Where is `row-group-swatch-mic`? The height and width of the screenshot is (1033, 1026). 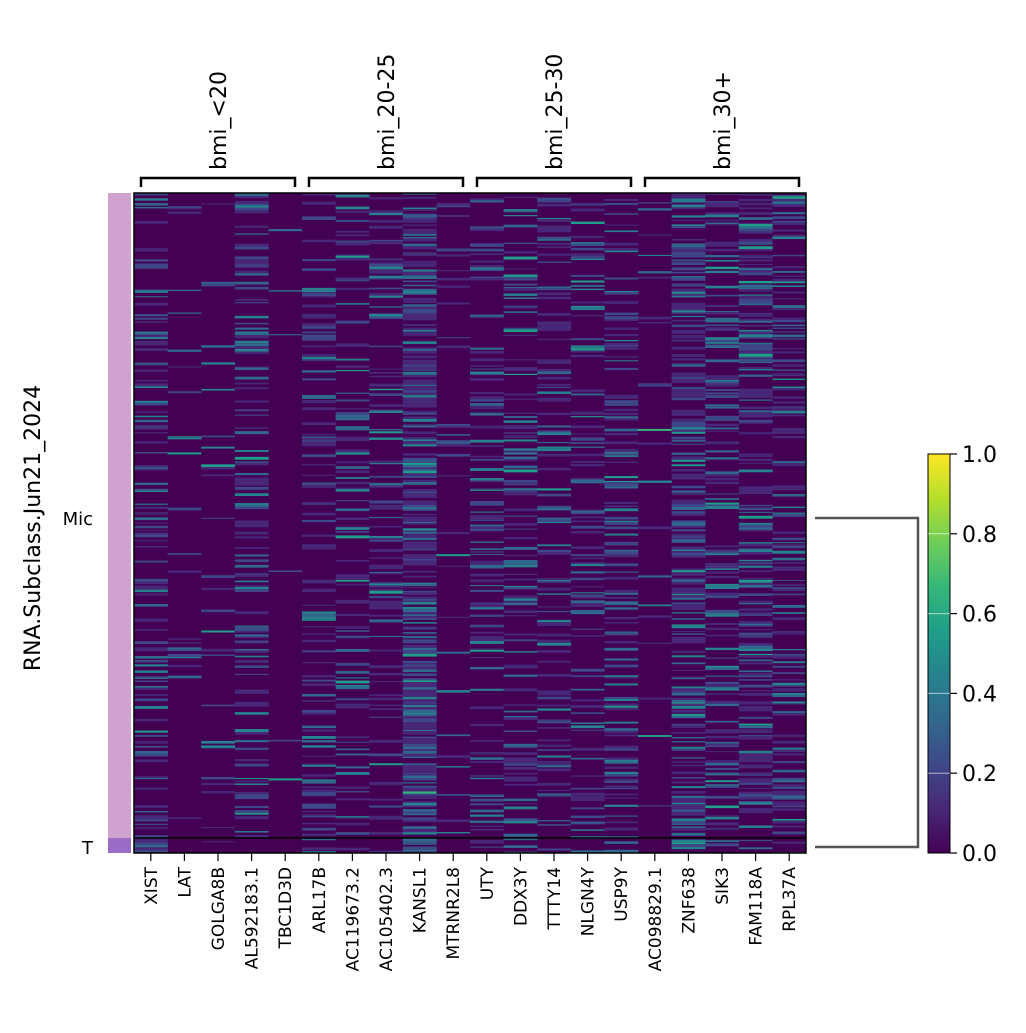
row-group-swatch-mic is located at coordinates (119, 515).